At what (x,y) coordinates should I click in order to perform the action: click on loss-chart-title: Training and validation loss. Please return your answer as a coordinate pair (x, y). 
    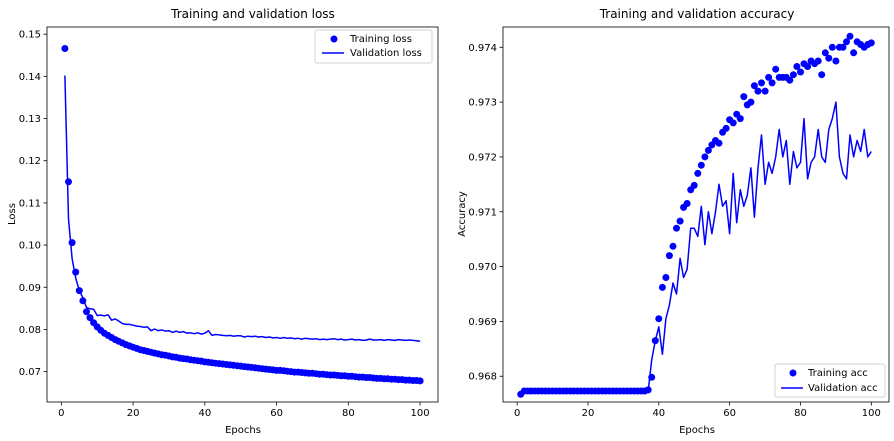
    Looking at the image, I should click on (252, 14).